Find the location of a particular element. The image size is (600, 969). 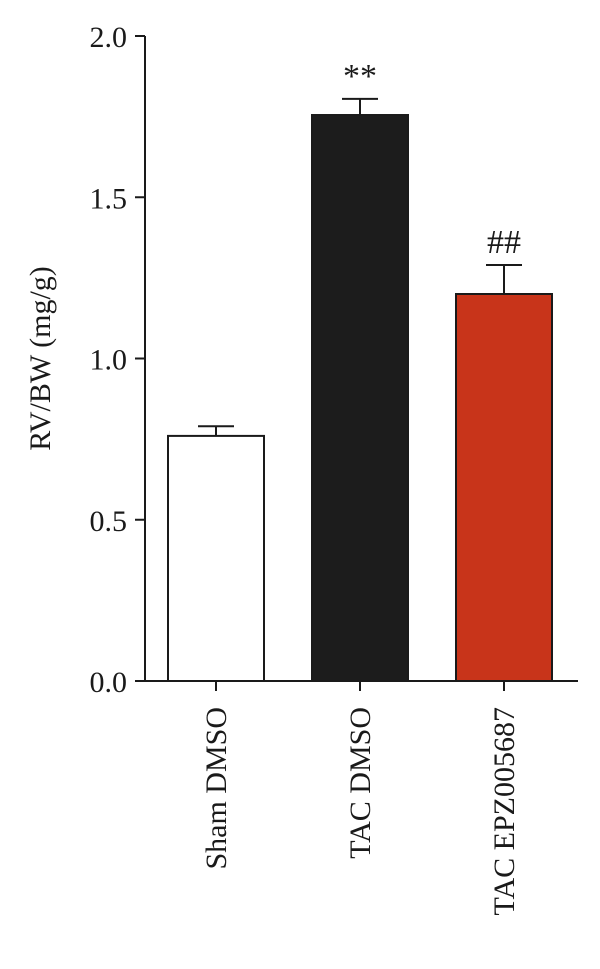

x-tick-label: TAC DMSO is located at coordinates (360, 783).